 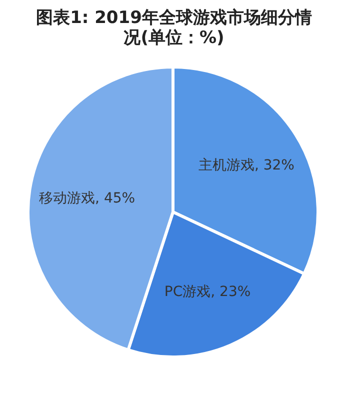 What do you see at coordinates (207, 292) in the screenshot?
I see `slice-label: PC游戏, 23%` at bounding box center [207, 292].